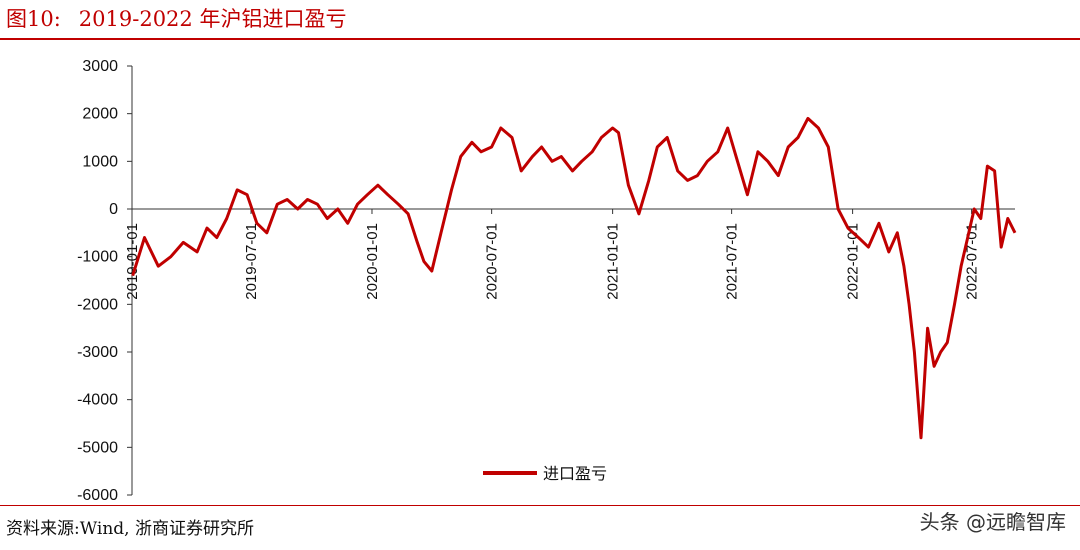 The image size is (1080, 550). What do you see at coordinates (113, 209) in the screenshot?
I see `y-tick-label: 0` at bounding box center [113, 209].